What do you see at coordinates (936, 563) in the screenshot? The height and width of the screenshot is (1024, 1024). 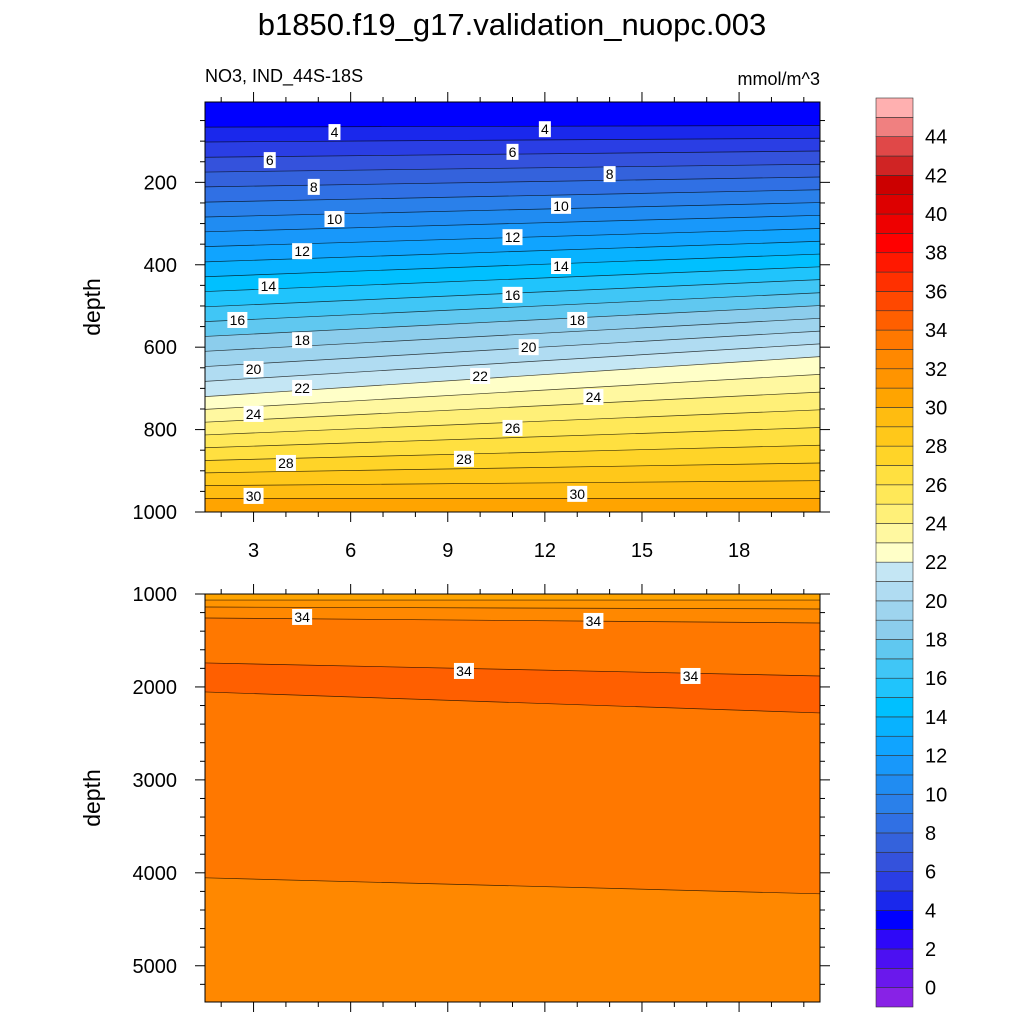 I see `colorbar-label: 22` at bounding box center [936, 563].